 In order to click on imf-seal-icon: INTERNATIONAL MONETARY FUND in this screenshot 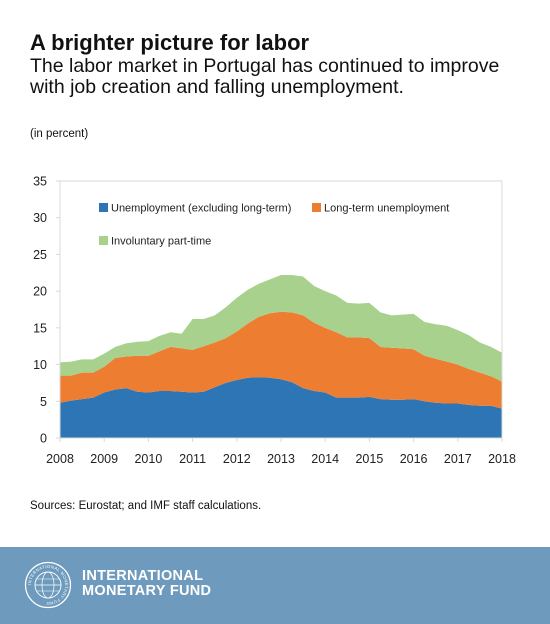, I will do `click(48, 585)`.